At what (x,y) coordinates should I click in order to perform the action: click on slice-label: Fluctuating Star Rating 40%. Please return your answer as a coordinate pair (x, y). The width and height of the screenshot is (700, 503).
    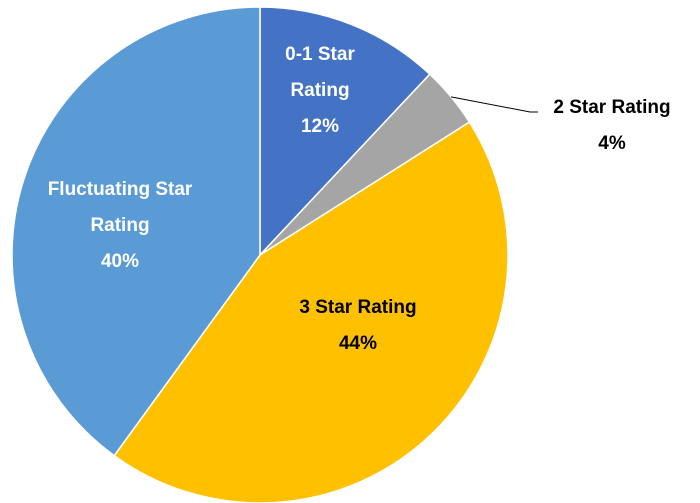
    Looking at the image, I should click on (120, 226).